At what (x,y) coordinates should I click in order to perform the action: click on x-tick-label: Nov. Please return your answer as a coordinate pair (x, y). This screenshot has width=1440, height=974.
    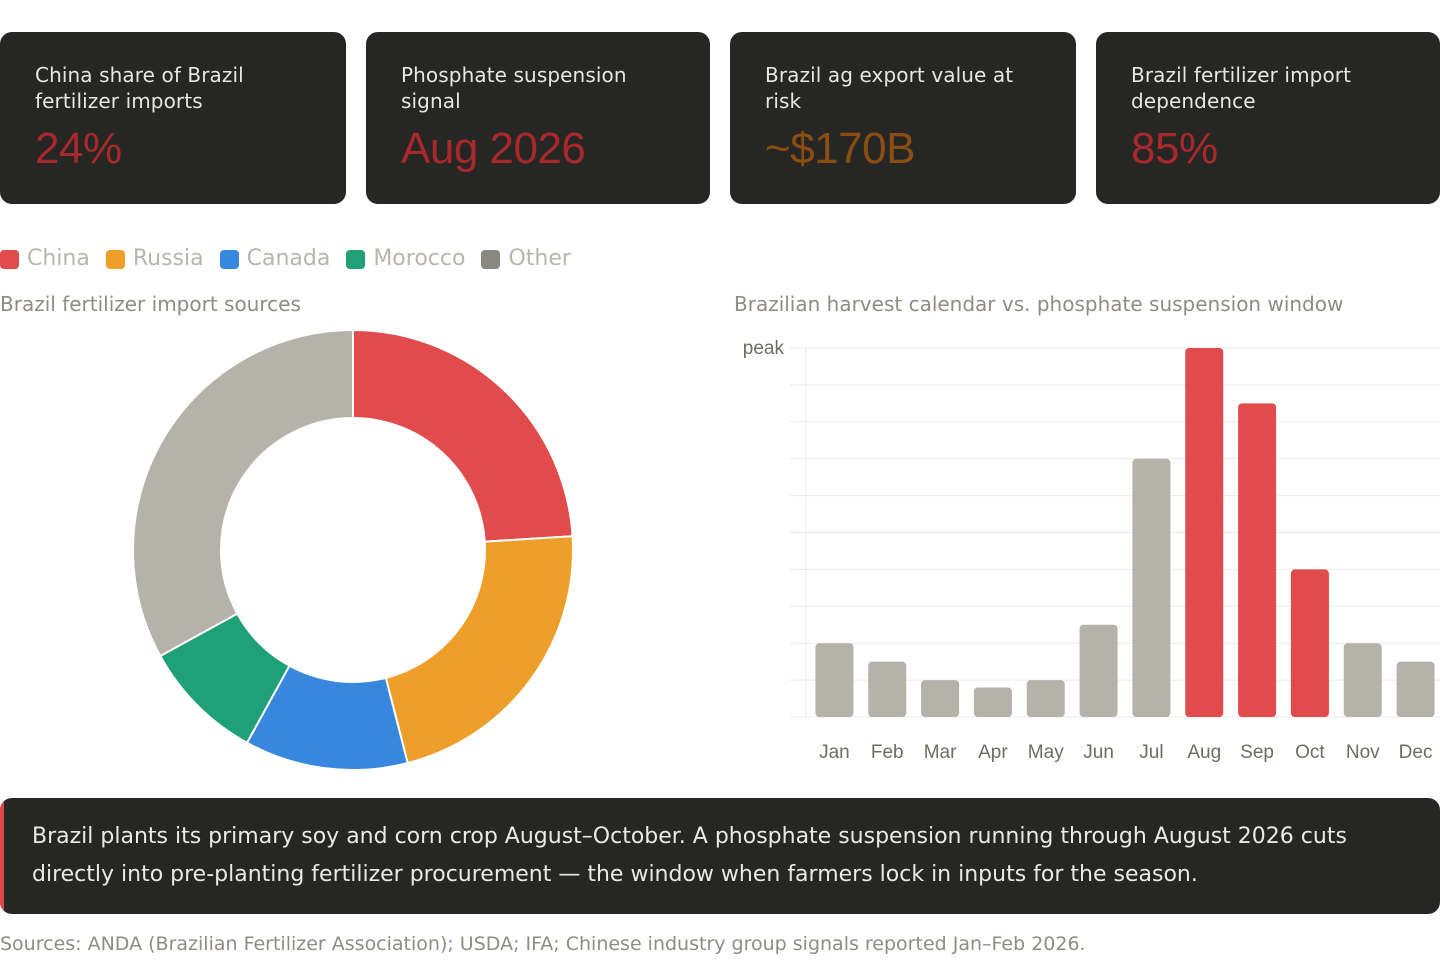
    Looking at the image, I should click on (1363, 752).